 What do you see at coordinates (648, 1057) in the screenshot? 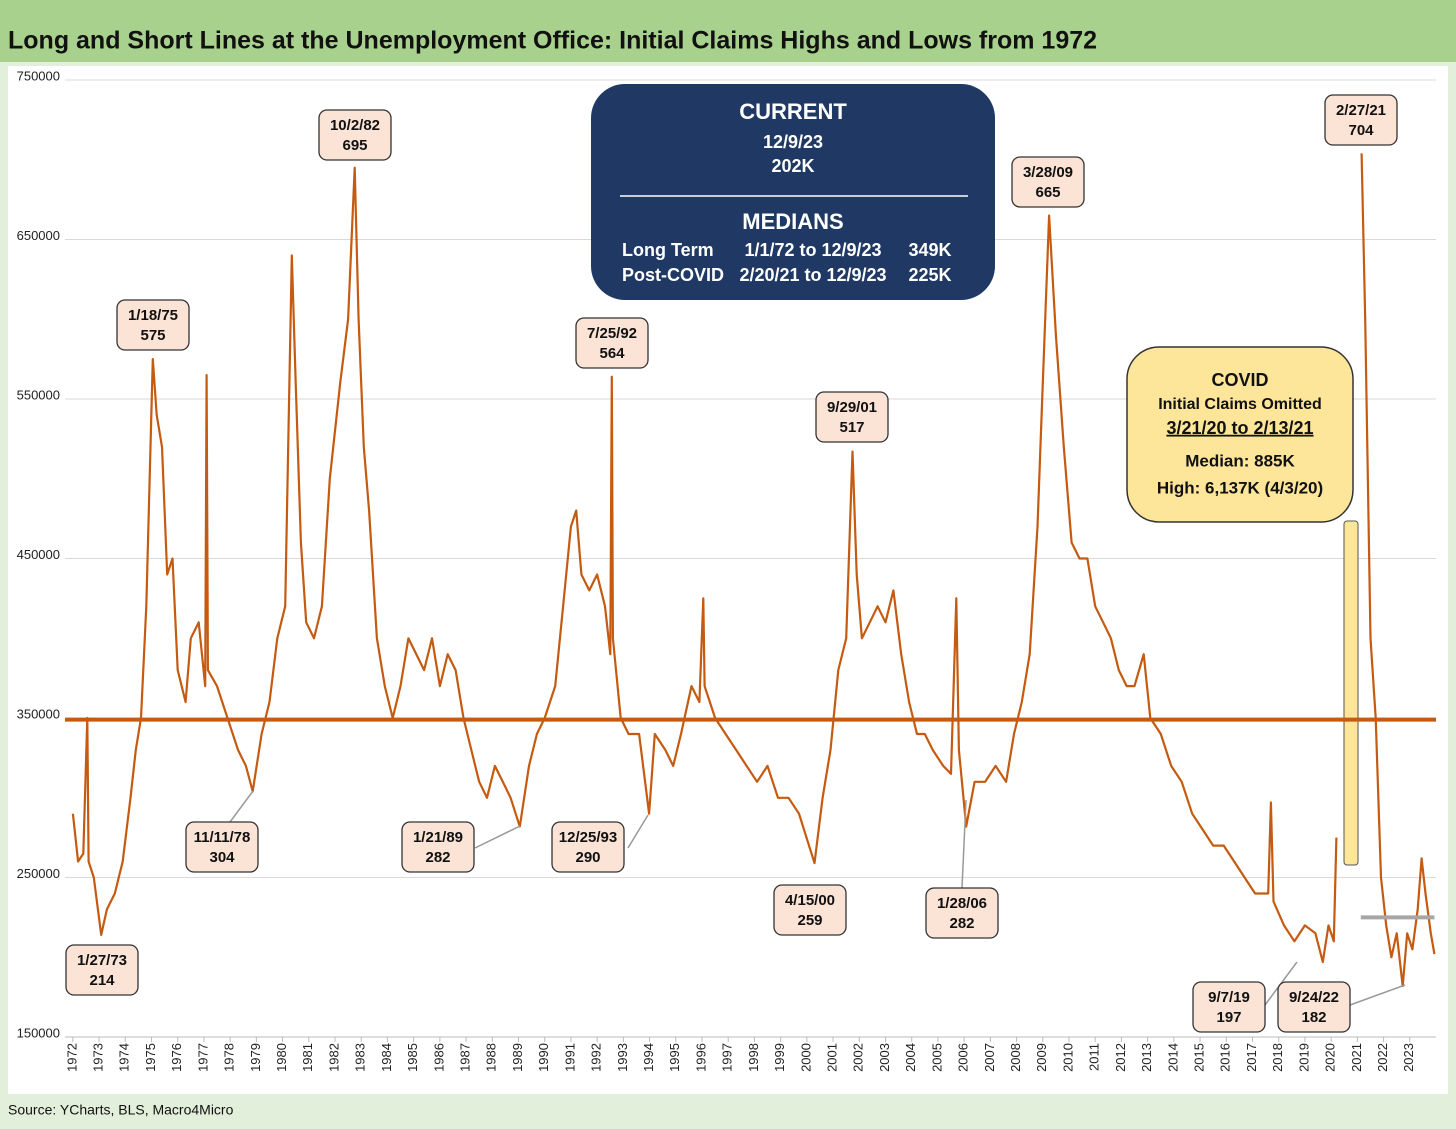
I see `x-tick-label: 1994` at bounding box center [648, 1057].